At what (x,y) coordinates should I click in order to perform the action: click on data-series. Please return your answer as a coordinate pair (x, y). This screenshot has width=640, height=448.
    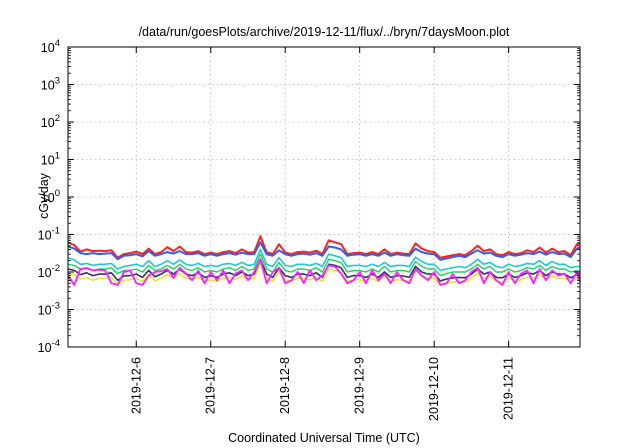
    Looking at the image, I should click on (324, 260).